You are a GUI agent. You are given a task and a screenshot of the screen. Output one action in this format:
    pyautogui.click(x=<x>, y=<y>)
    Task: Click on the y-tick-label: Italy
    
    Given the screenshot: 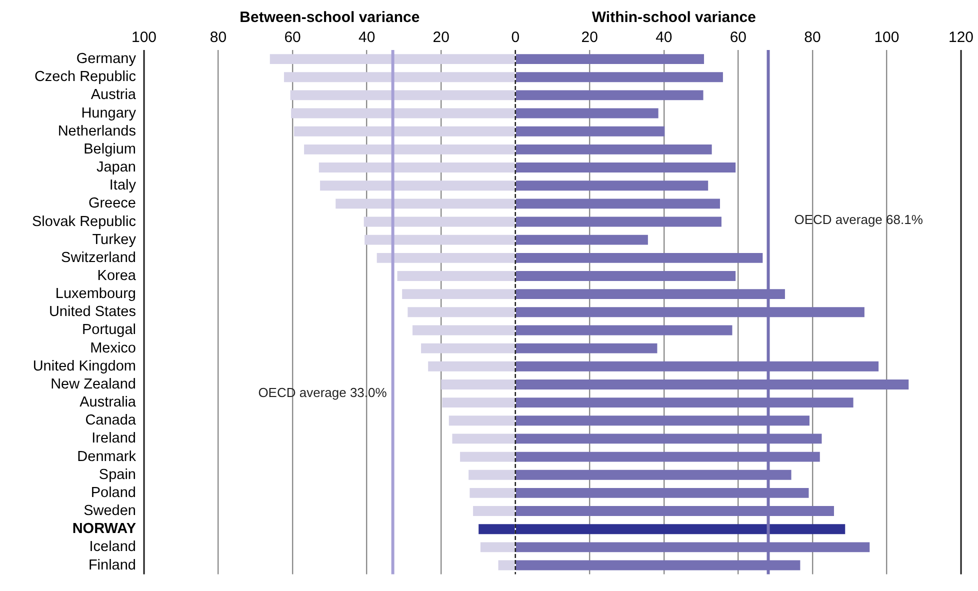 What is the action you would take?
    pyautogui.click(x=123, y=186)
    